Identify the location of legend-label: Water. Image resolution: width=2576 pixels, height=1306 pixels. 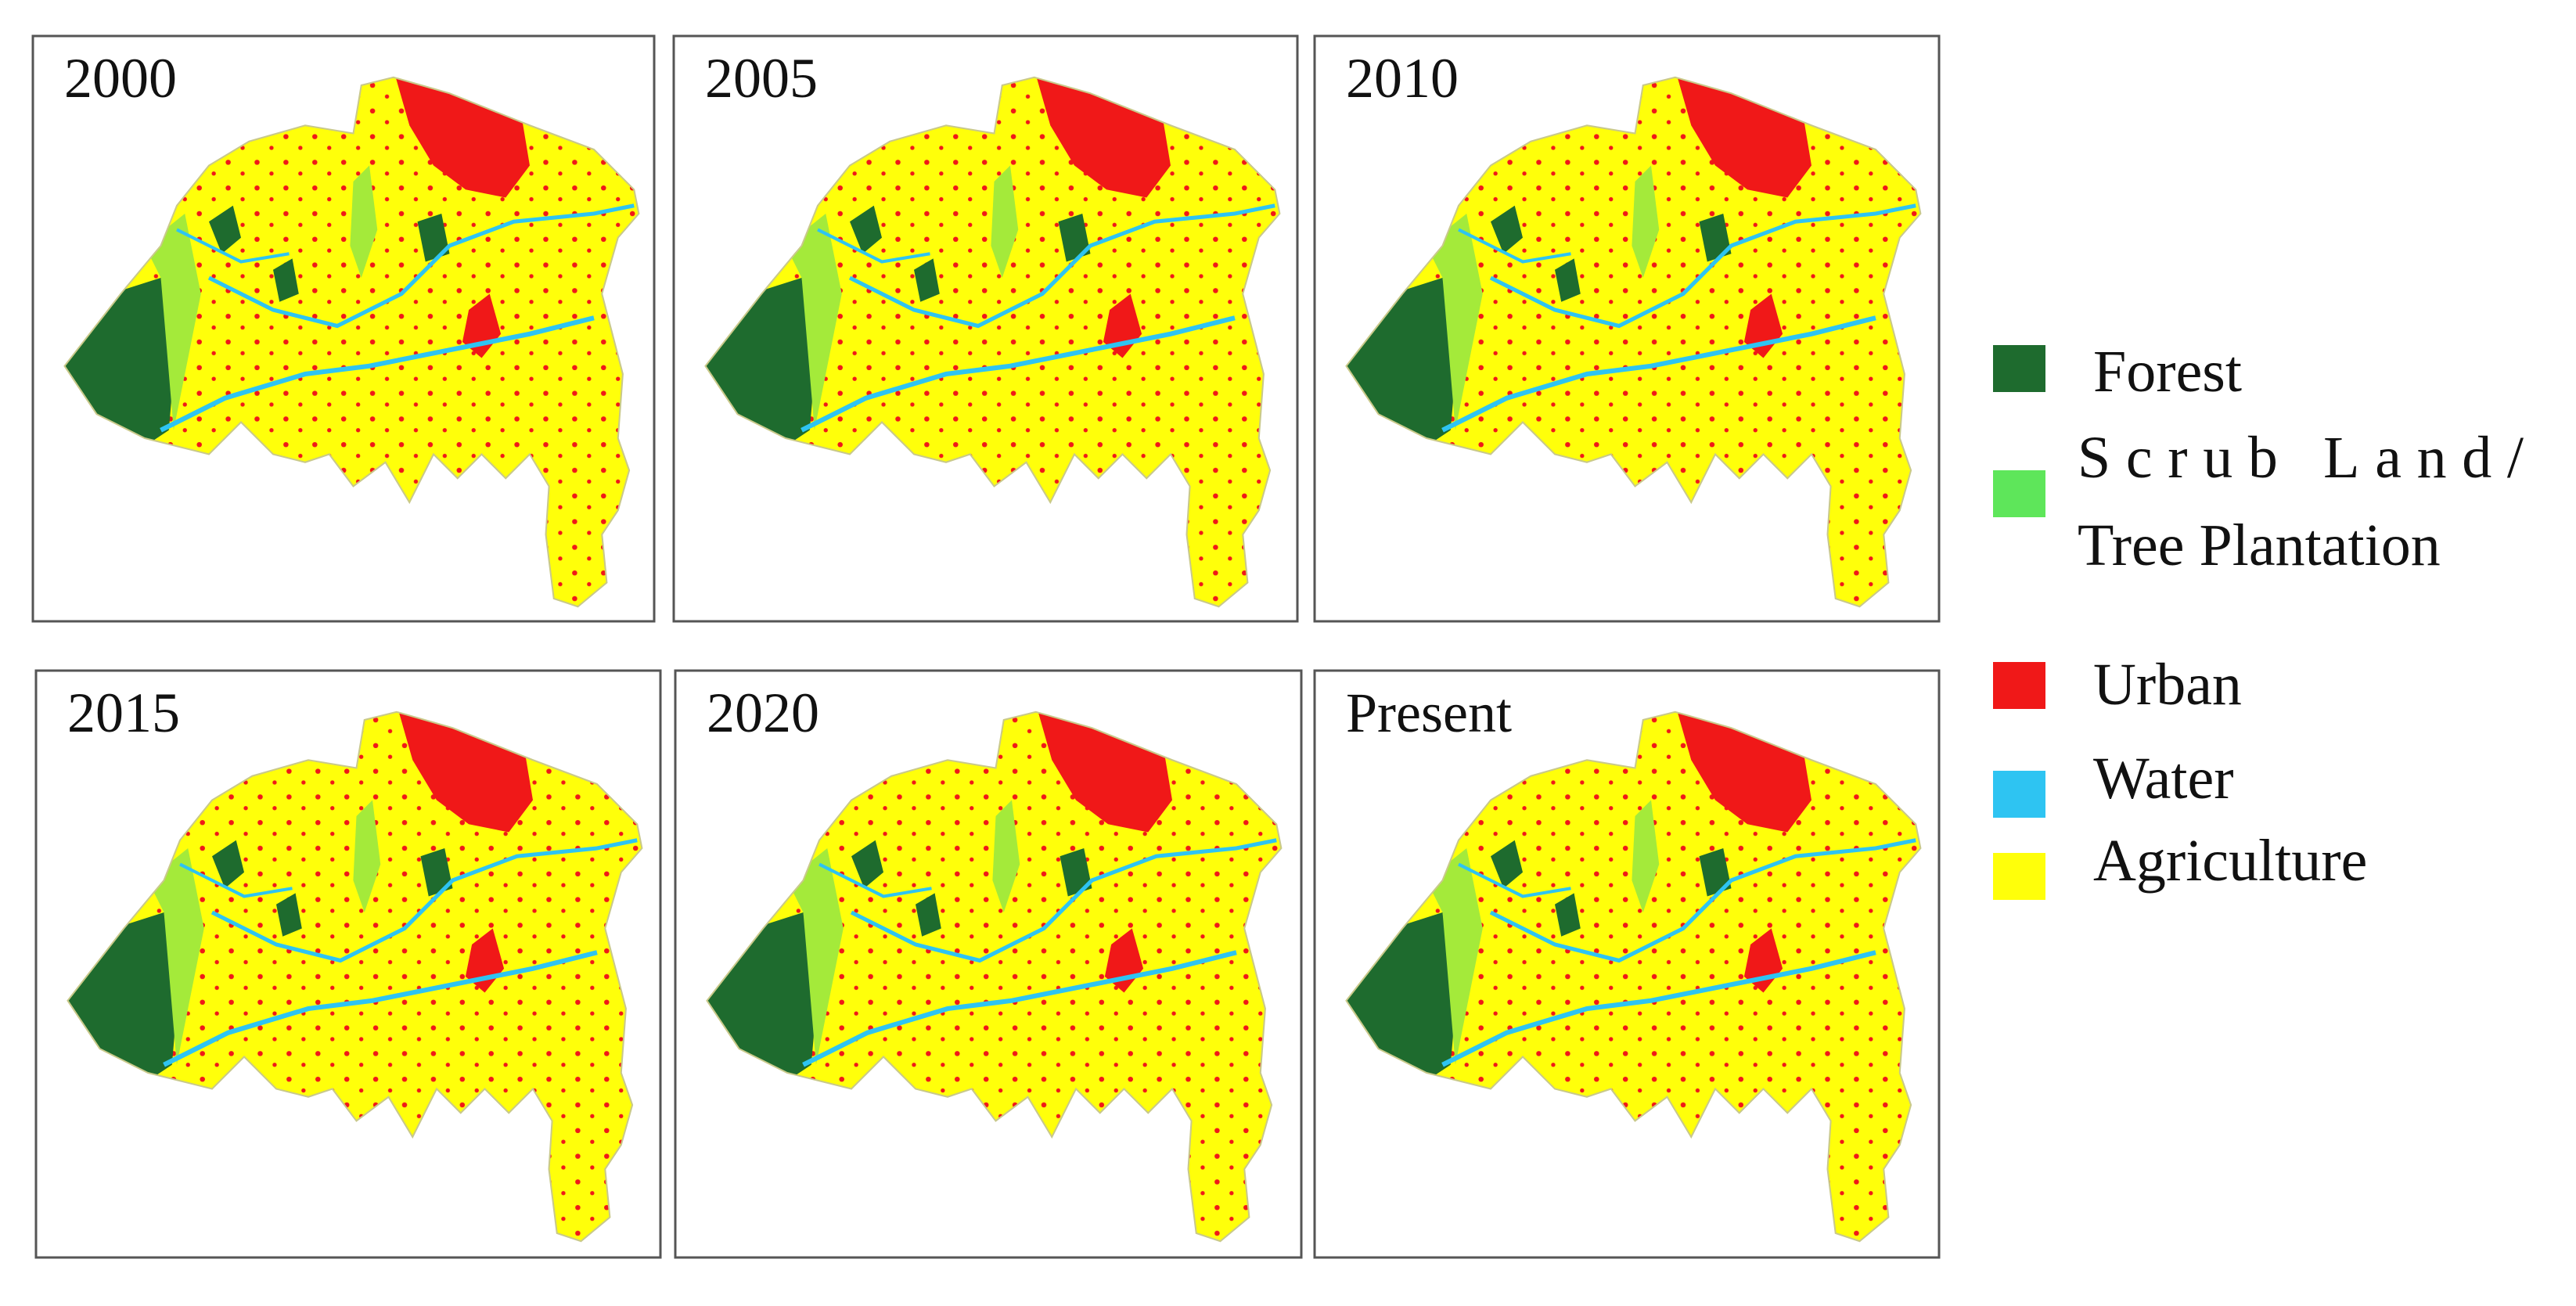
(2163, 778).